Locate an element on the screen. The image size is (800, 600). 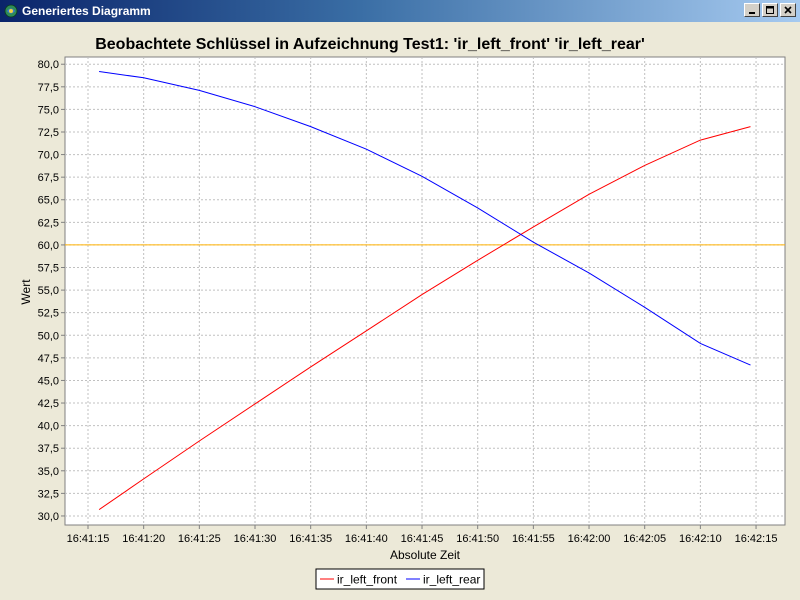
legend-label-ir-left-rear: ir_left_rear is located at coordinates (451, 580).